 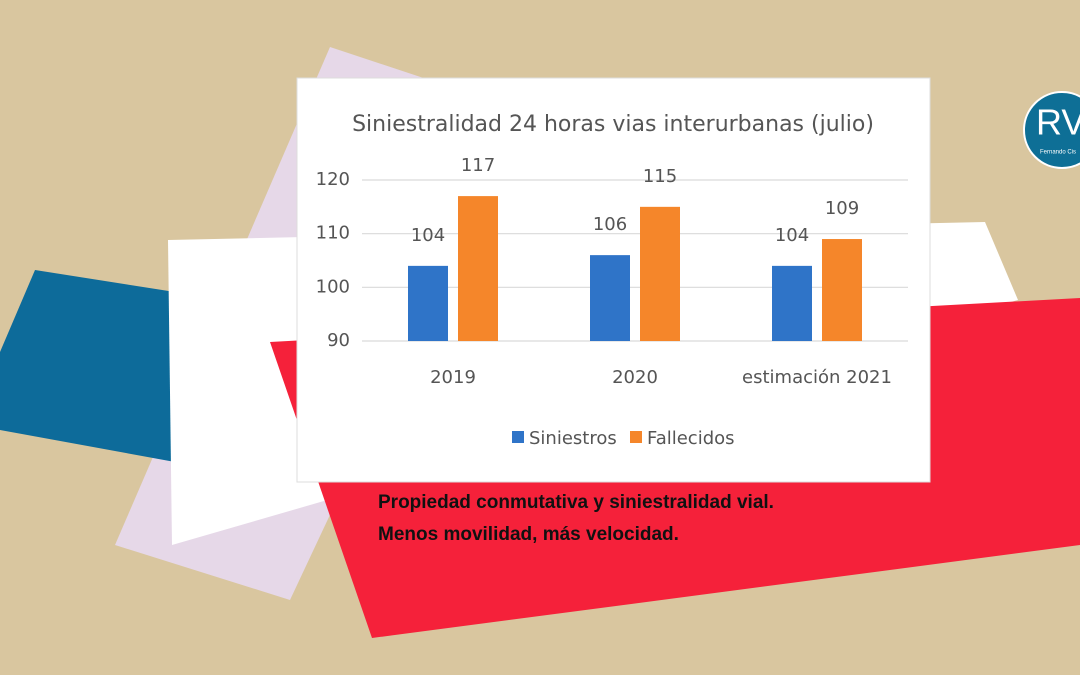 What do you see at coordinates (1058, 122) in the screenshot?
I see `logo-initials: RV` at bounding box center [1058, 122].